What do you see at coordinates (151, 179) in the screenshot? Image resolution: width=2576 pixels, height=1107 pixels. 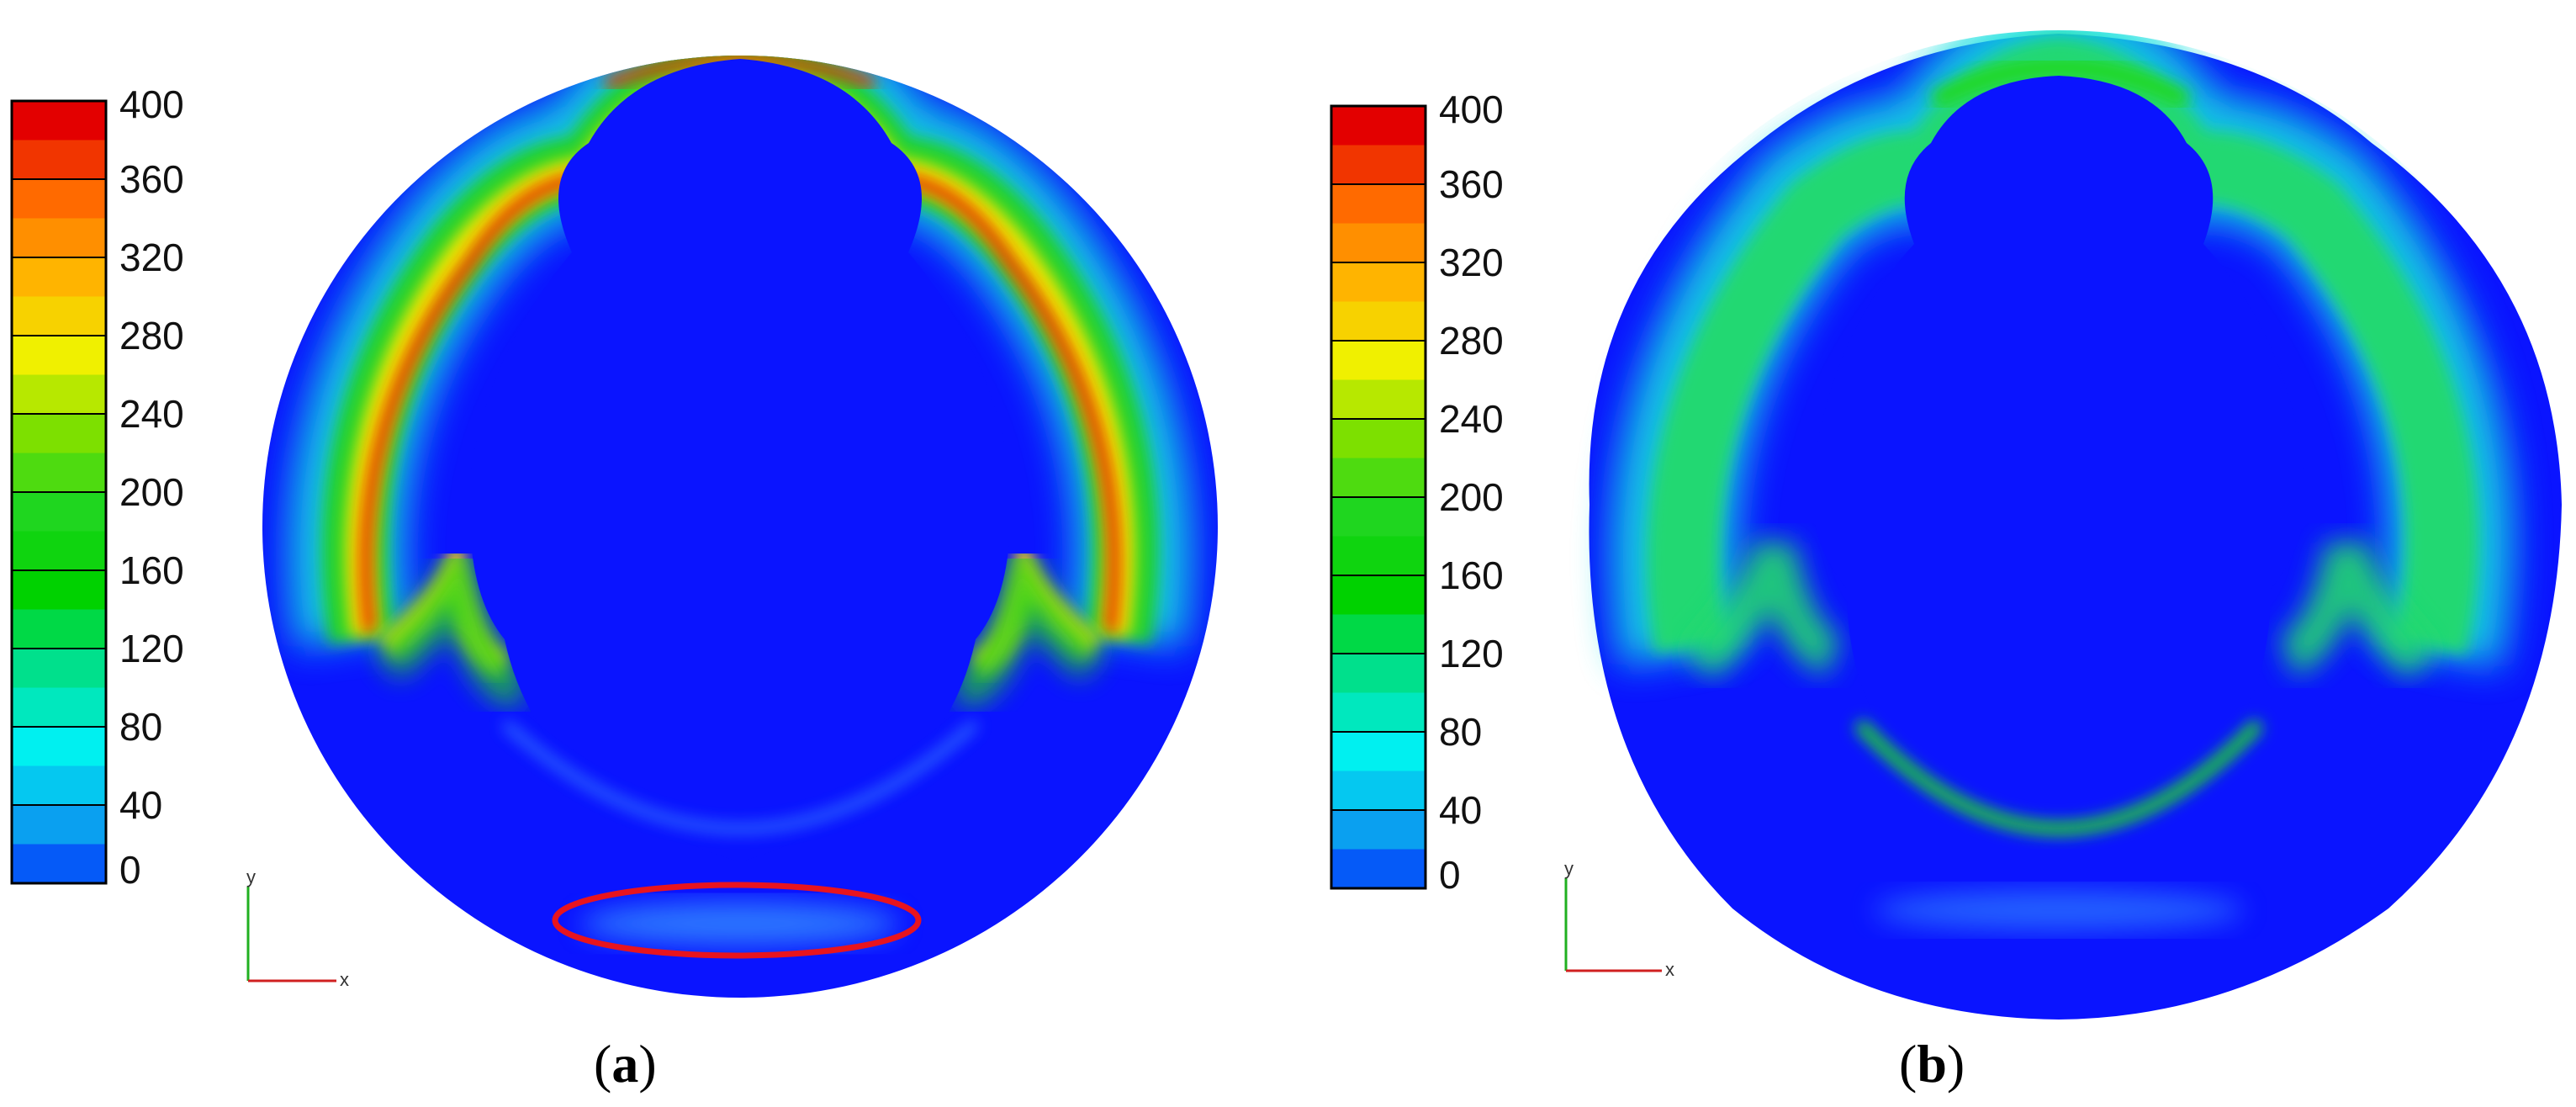 I see `colorbar-tick-label-a: 360` at bounding box center [151, 179].